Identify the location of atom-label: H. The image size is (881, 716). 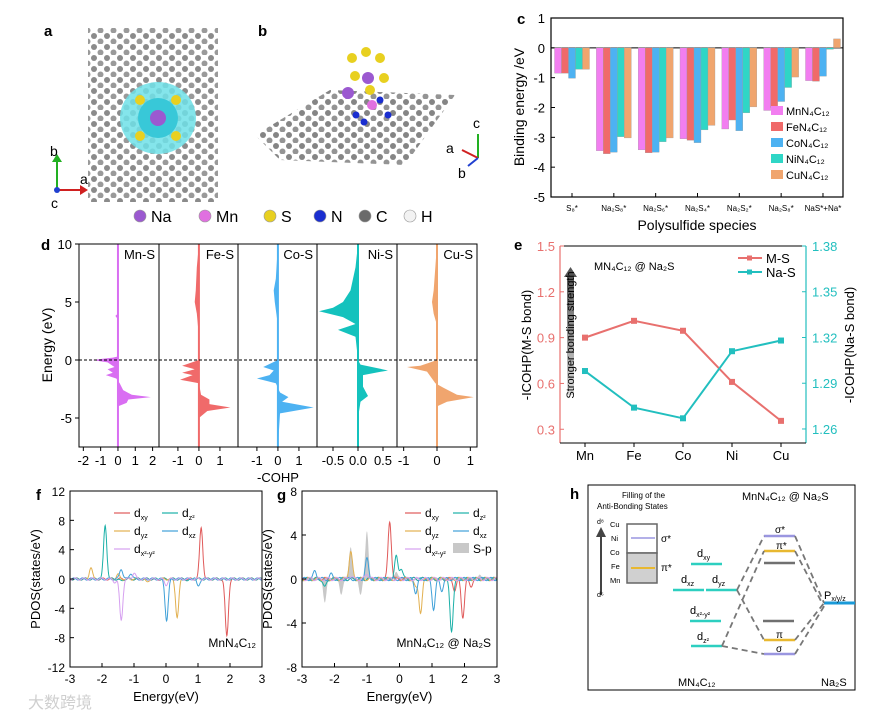
(427, 217).